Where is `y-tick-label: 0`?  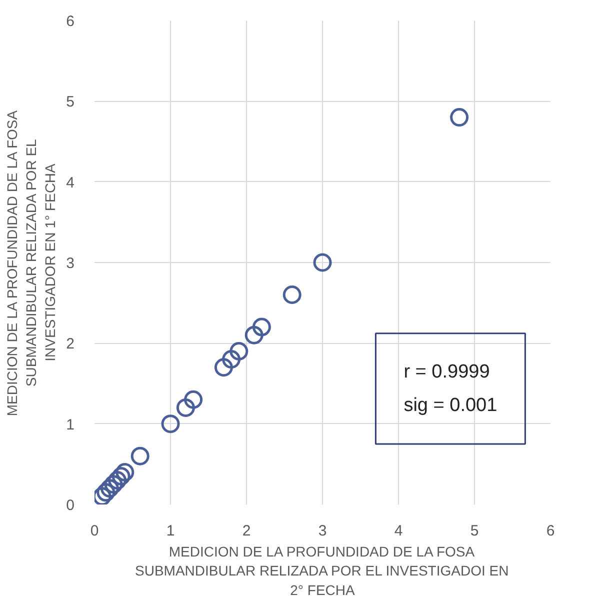
y-tick-label: 0 is located at coordinates (70, 505).